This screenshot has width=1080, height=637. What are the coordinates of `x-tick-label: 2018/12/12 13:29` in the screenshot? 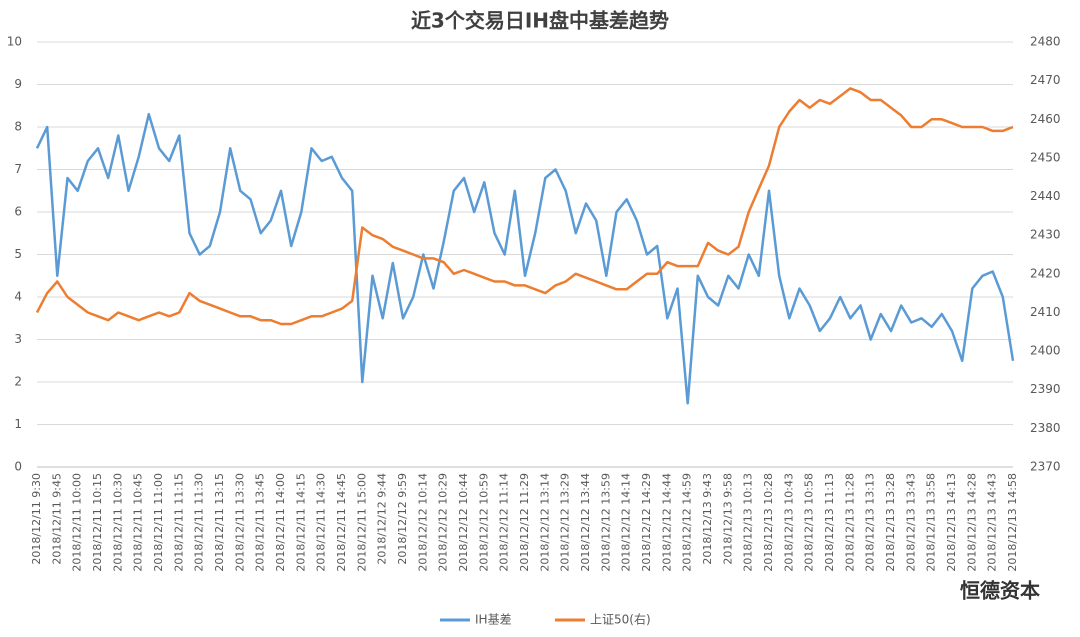 It's located at (565, 522).